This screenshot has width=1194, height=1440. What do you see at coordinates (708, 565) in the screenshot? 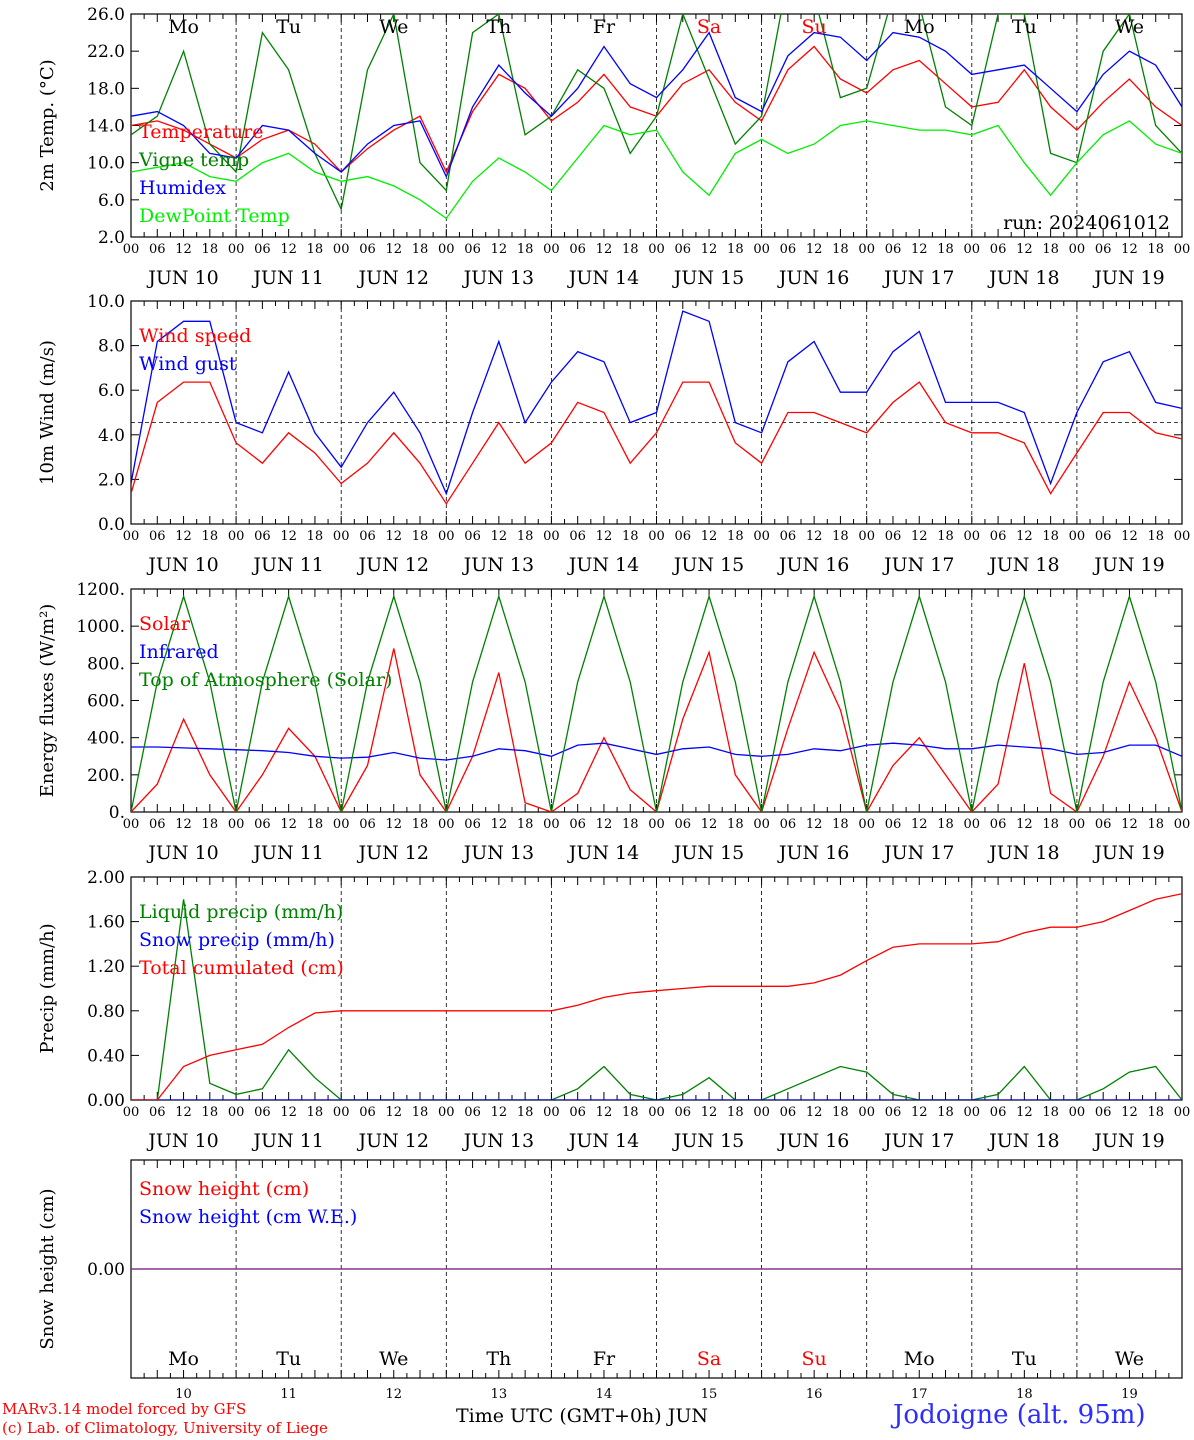
I see `date-label: JUN 15` at bounding box center [708, 565].